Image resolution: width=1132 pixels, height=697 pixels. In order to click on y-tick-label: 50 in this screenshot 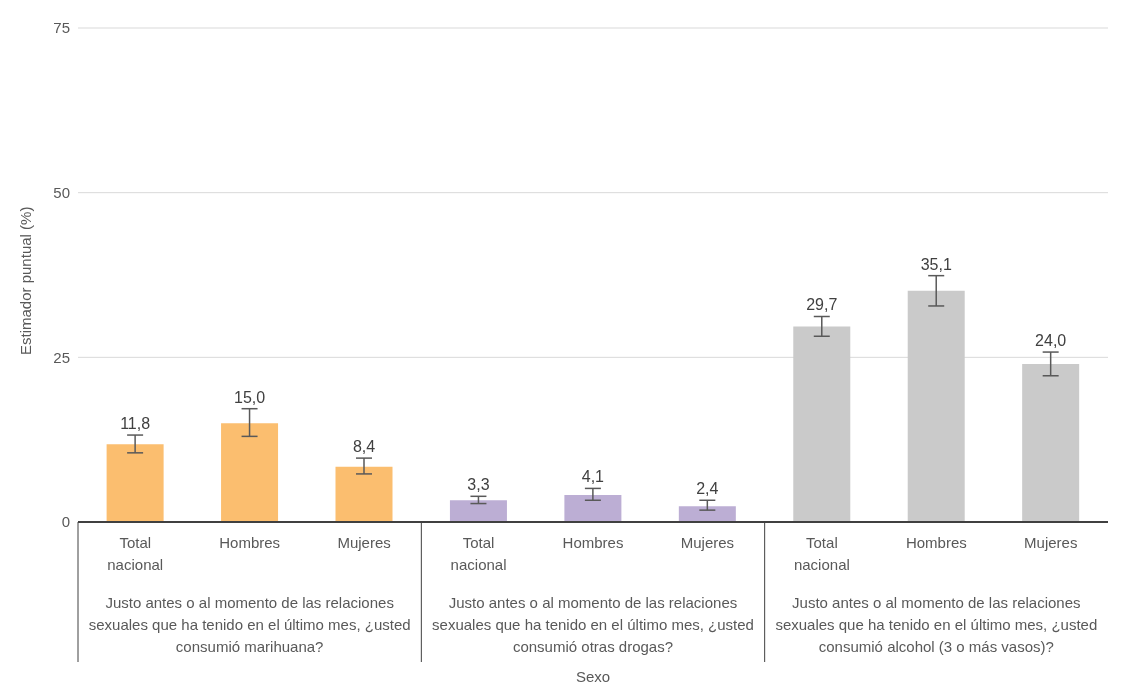, I will do `click(61, 192)`.